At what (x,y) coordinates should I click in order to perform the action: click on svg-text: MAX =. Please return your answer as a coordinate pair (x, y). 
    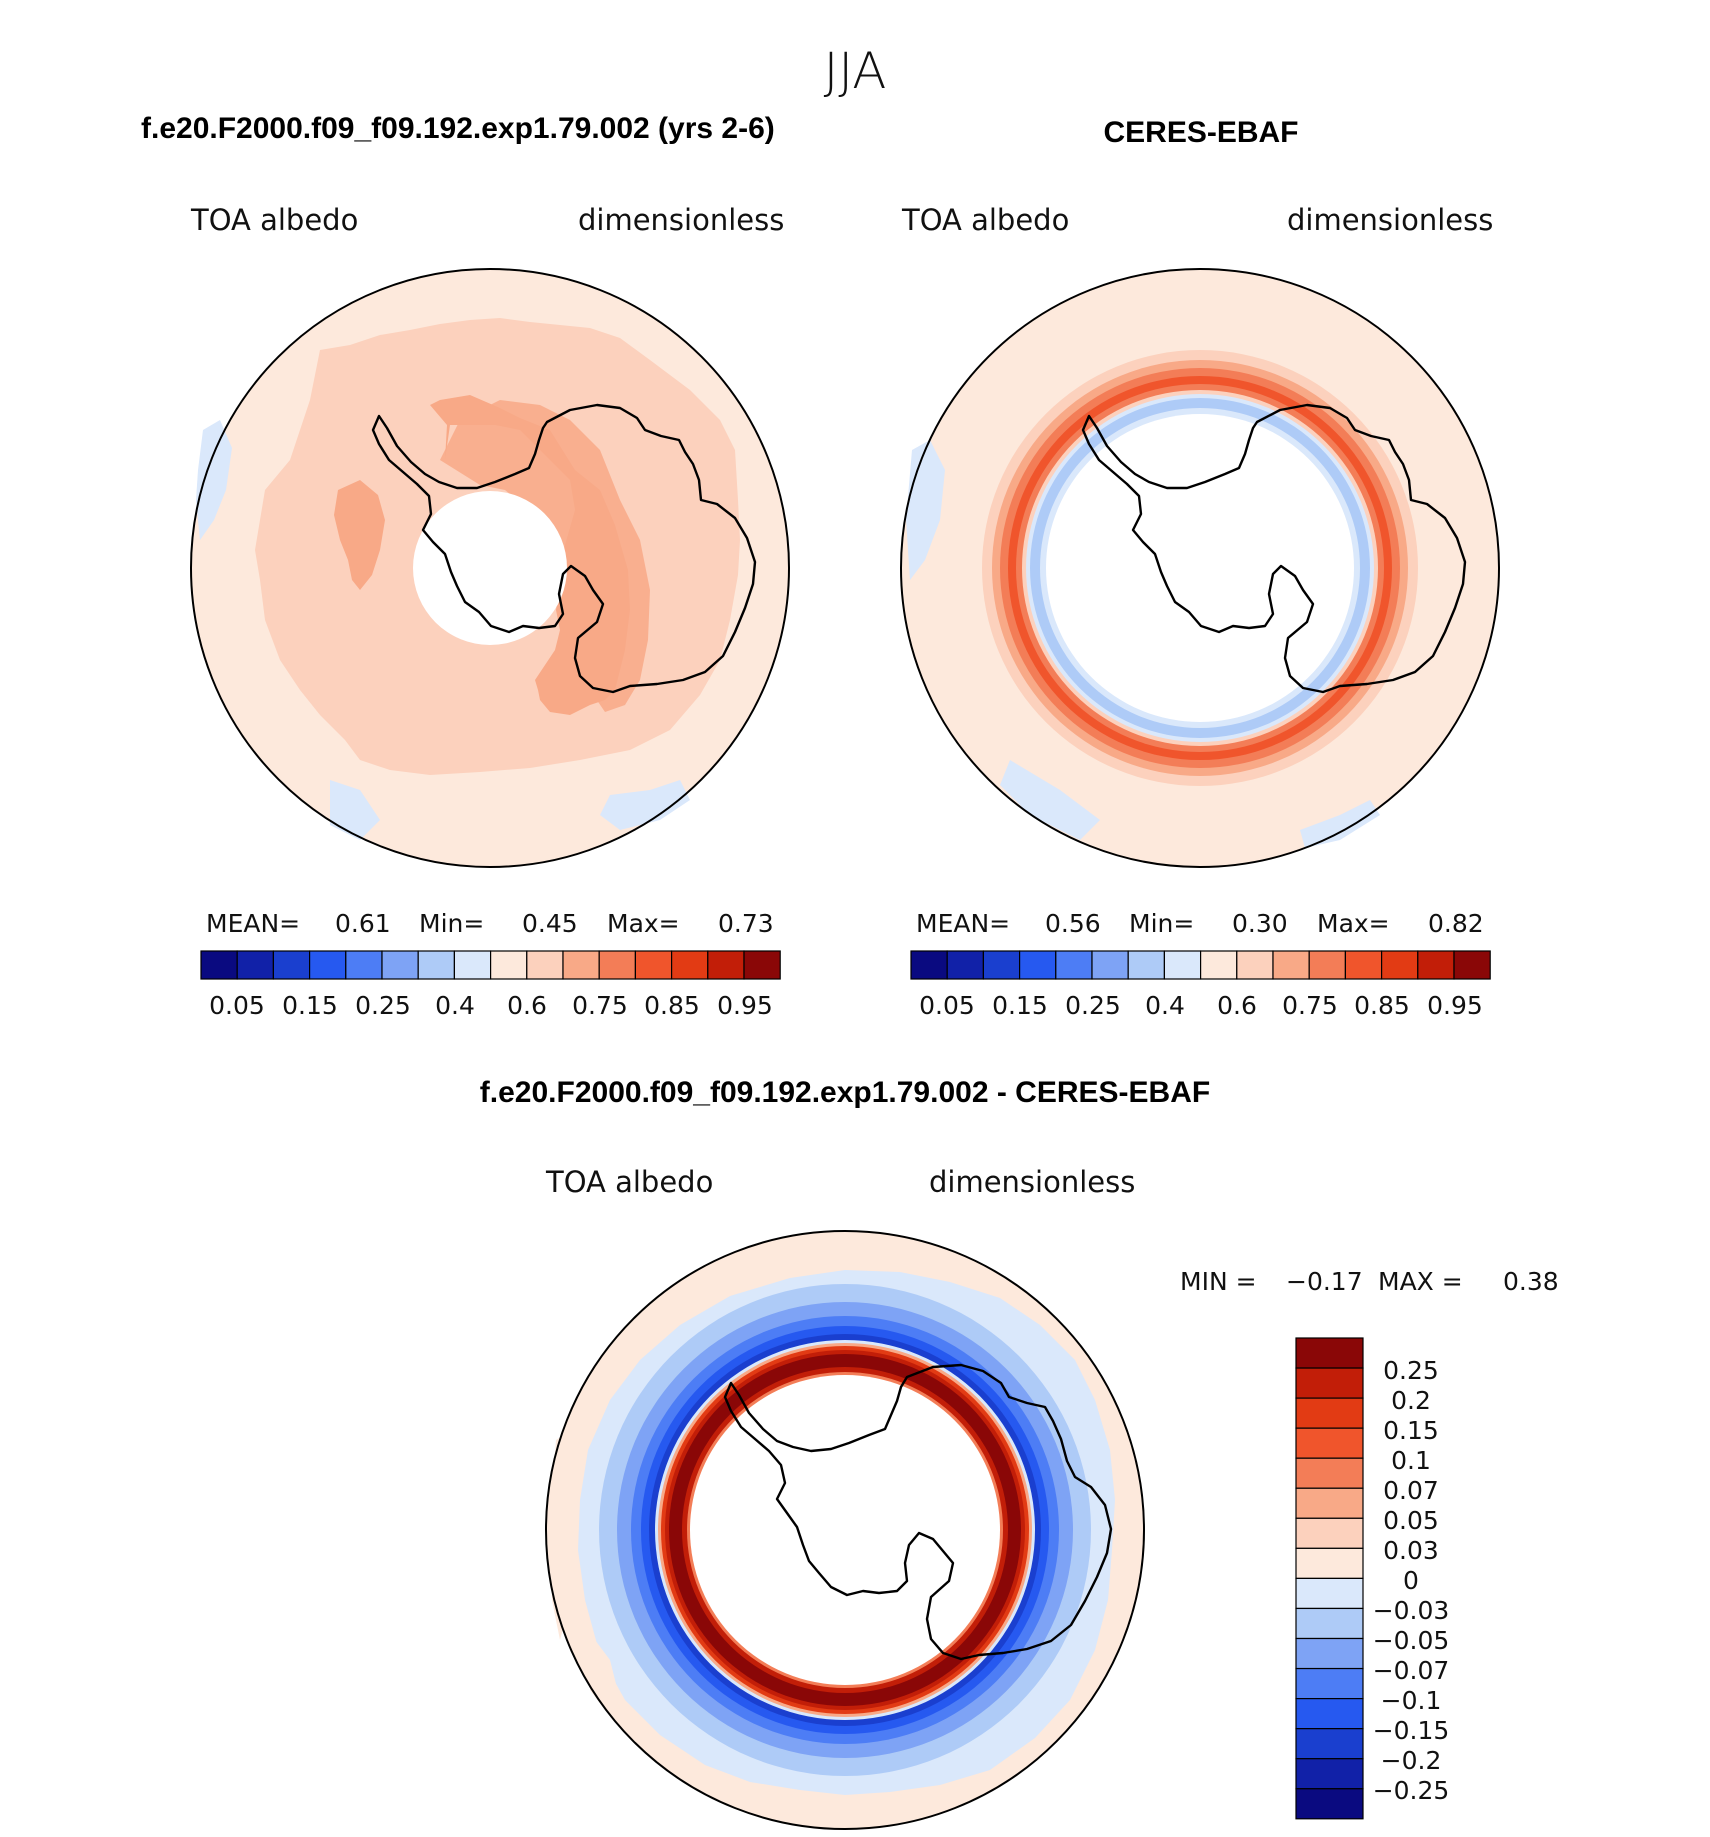
    Looking at the image, I should click on (1420, 1281).